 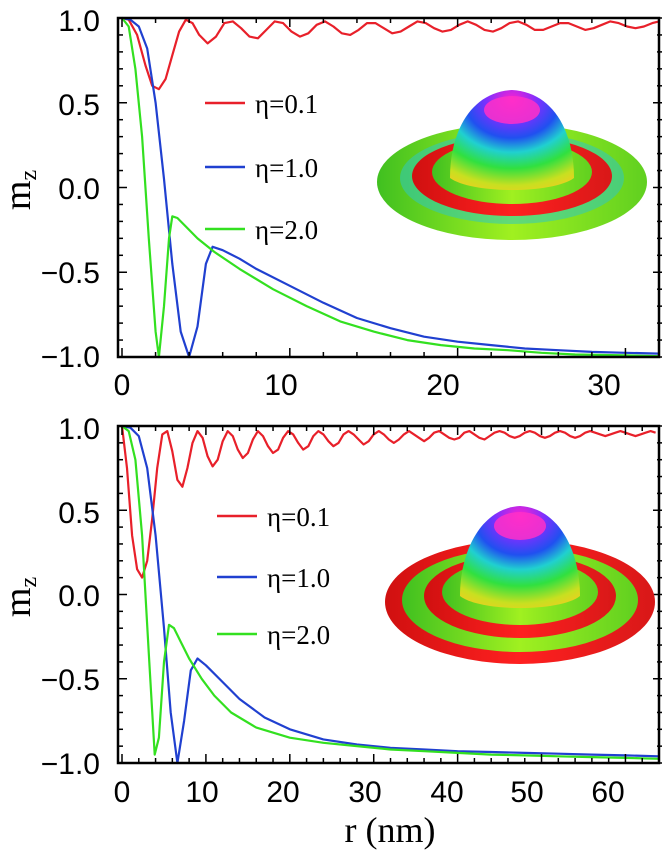 What do you see at coordinates (79, 596) in the screenshot?
I see `bottom-ytick-label: 0.0` at bounding box center [79, 596].